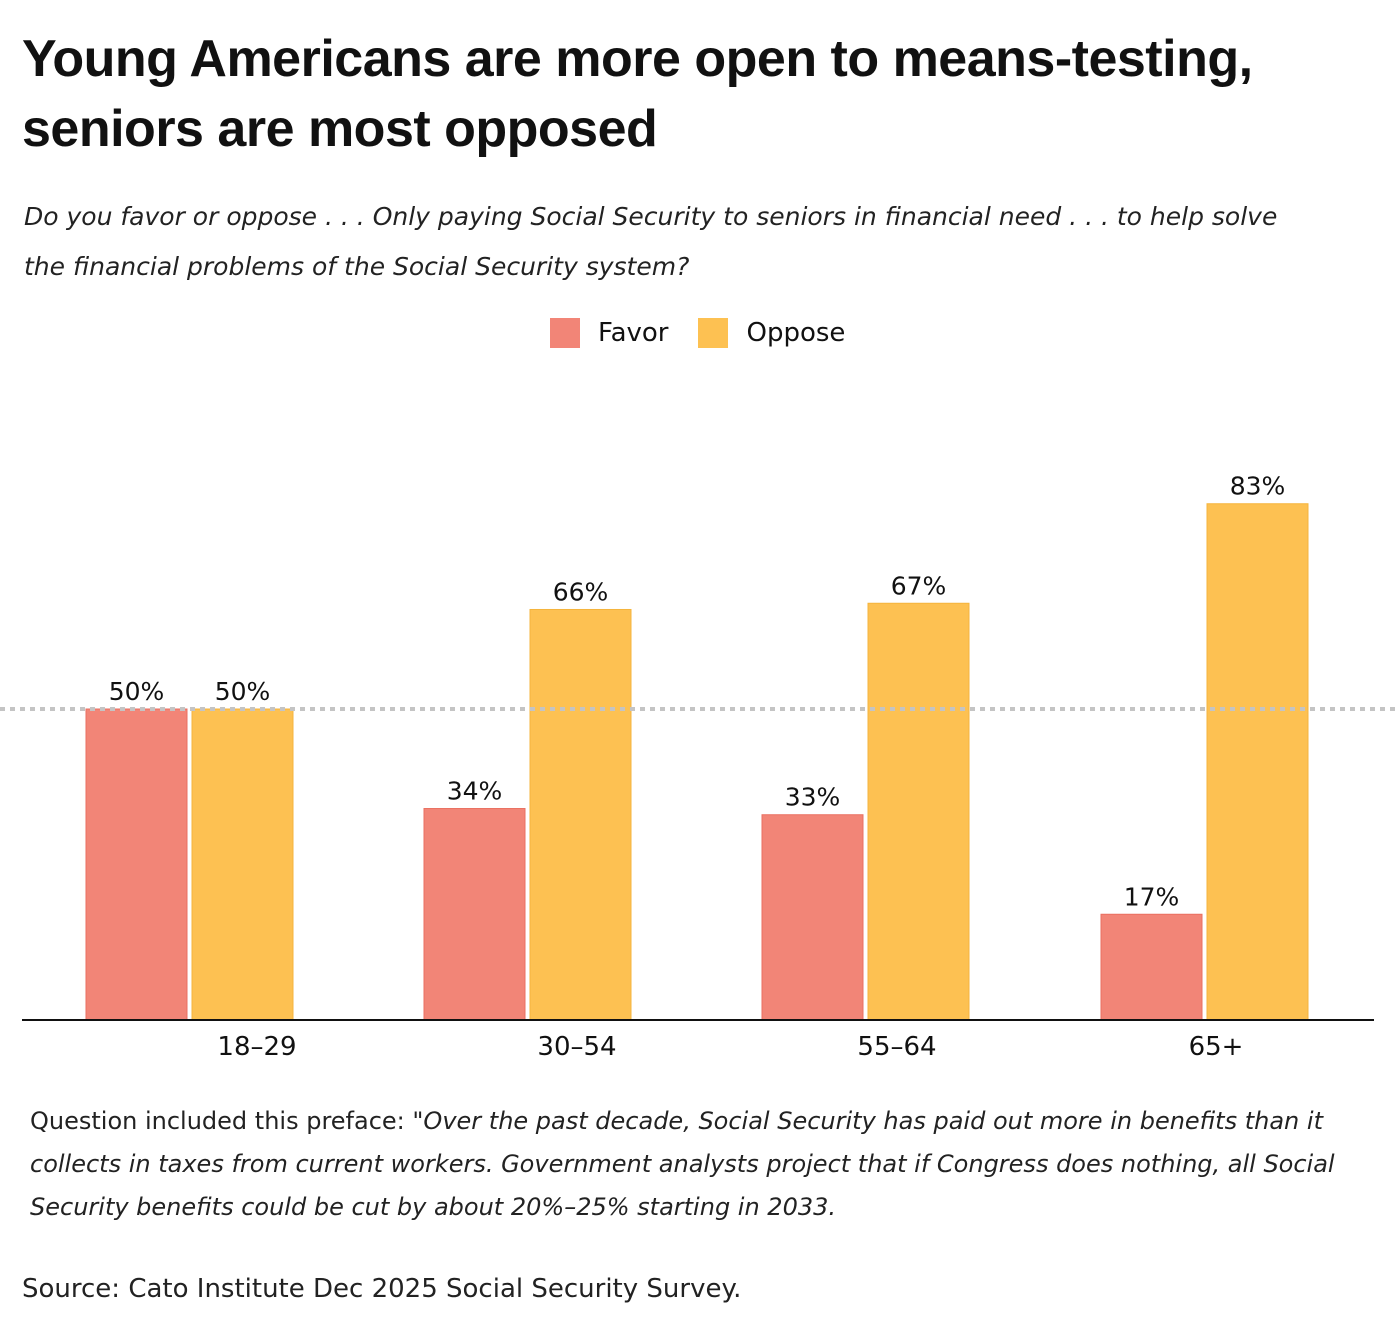  Describe the element at coordinates (1258, 486) in the screenshot. I see `data-label: 83%` at that location.